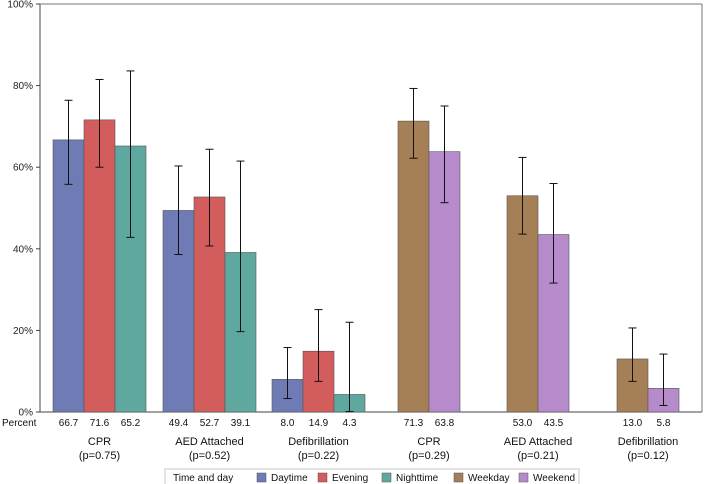  I want to click on y-tick-label: 20%, so click(23, 331).